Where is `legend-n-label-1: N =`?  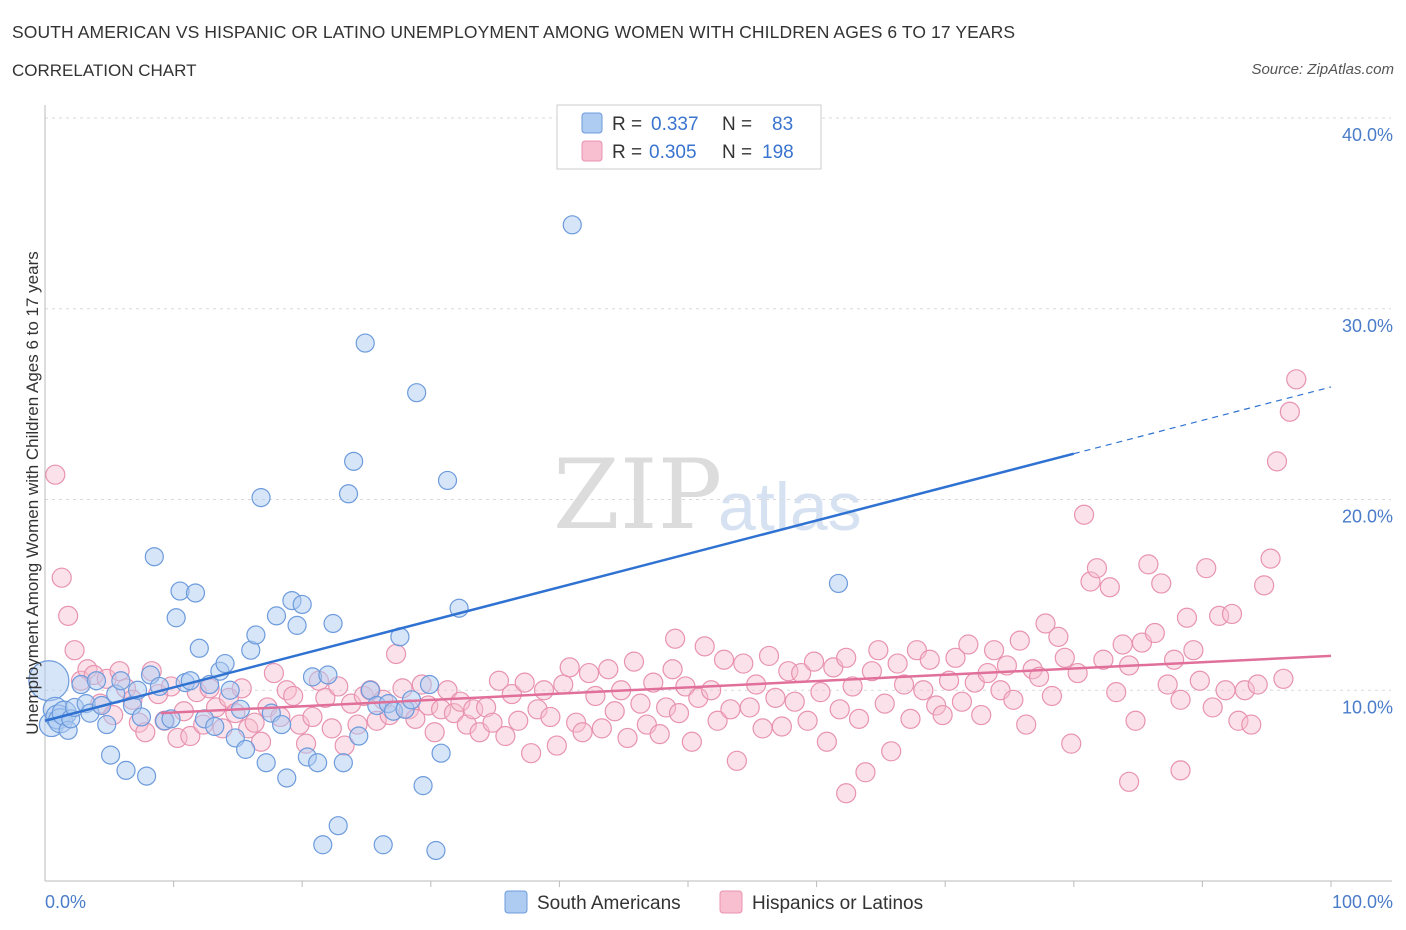
legend-n-label-1: N = is located at coordinates (737, 124).